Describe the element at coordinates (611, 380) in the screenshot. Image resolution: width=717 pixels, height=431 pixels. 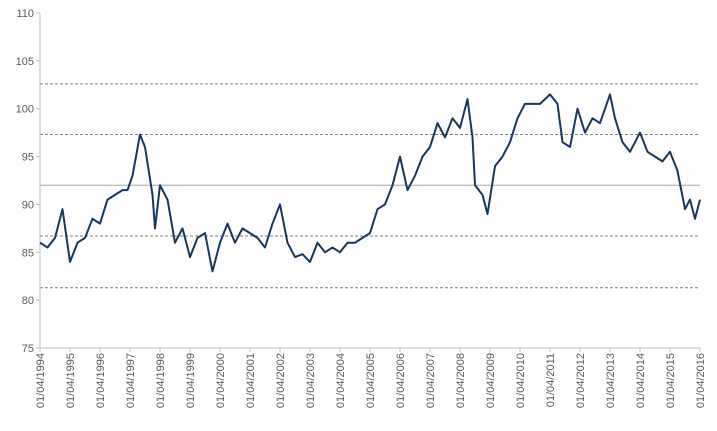
I see `x-tick-label: 01/04/2013` at that location.